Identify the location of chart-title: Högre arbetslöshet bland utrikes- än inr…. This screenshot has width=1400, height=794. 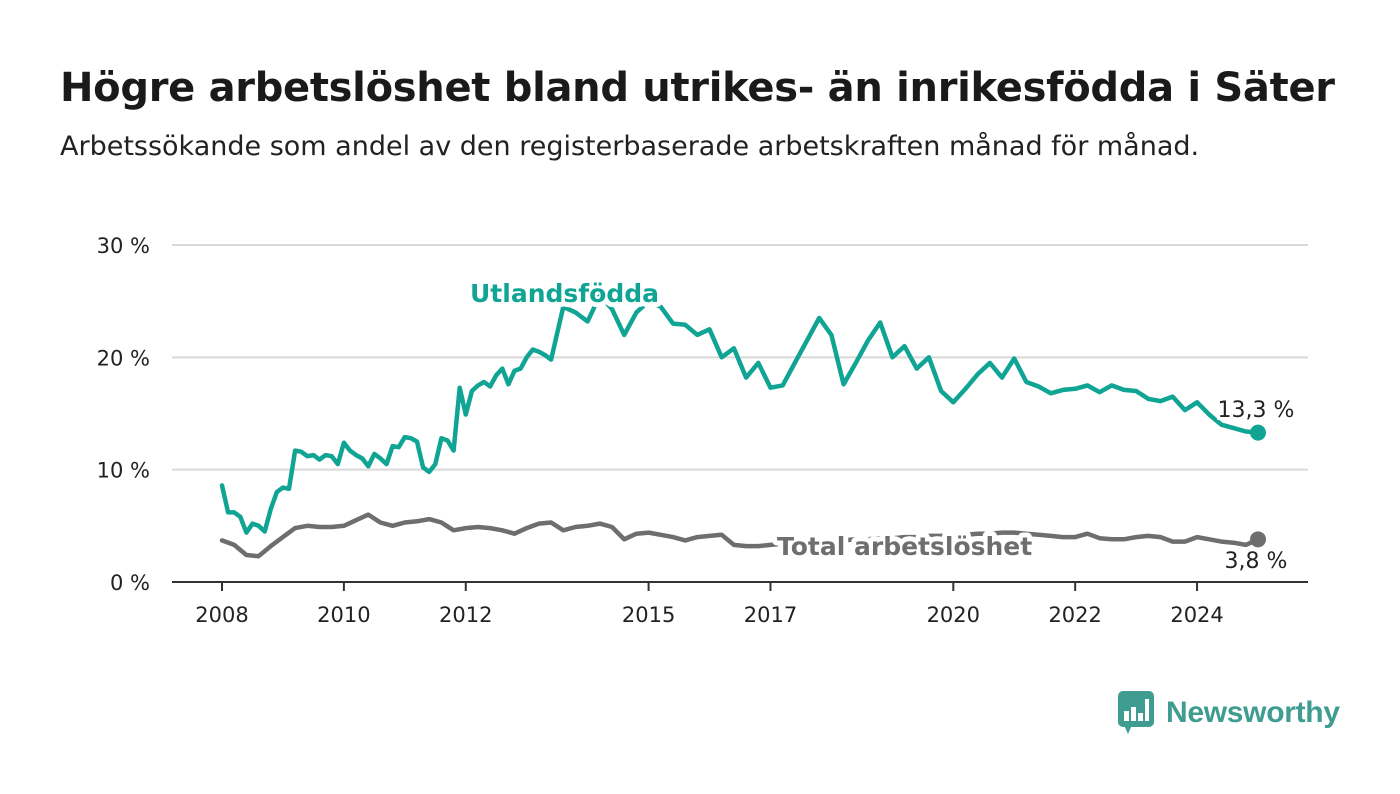
(697, 88).